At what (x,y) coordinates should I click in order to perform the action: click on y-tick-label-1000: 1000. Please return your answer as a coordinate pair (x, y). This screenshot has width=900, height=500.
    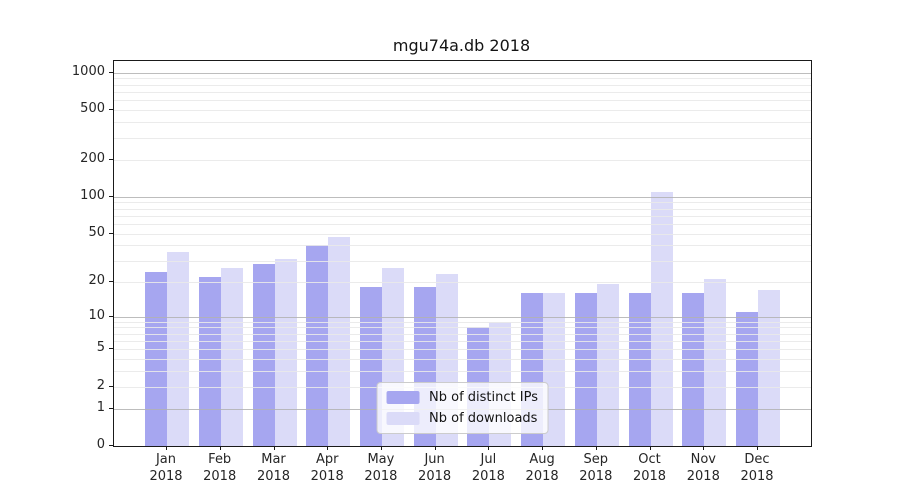
    Looking at the image, I should click on (88, 71).